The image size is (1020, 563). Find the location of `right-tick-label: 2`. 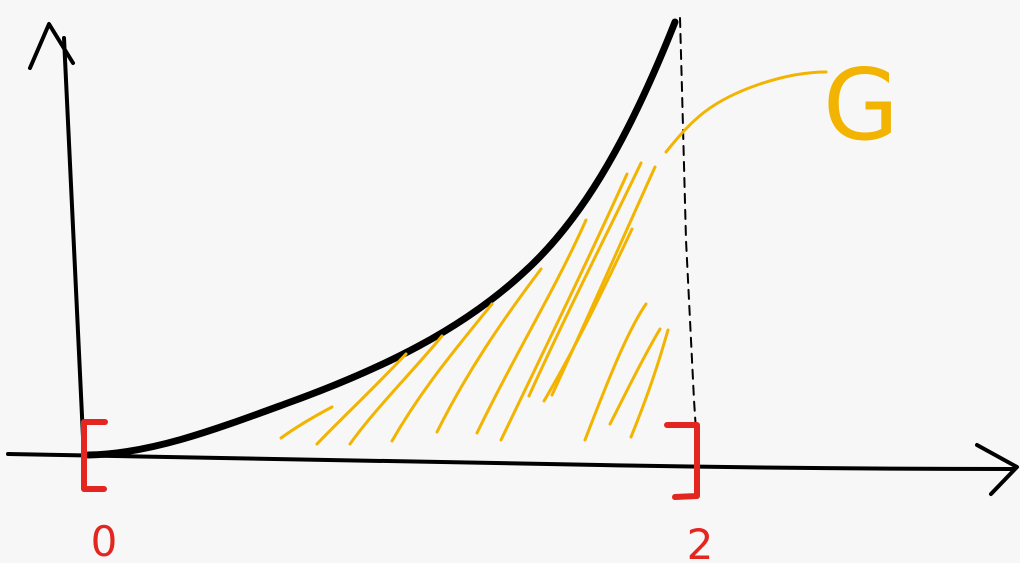

right-tick-label: 2 is located at coordinates (700, 541).